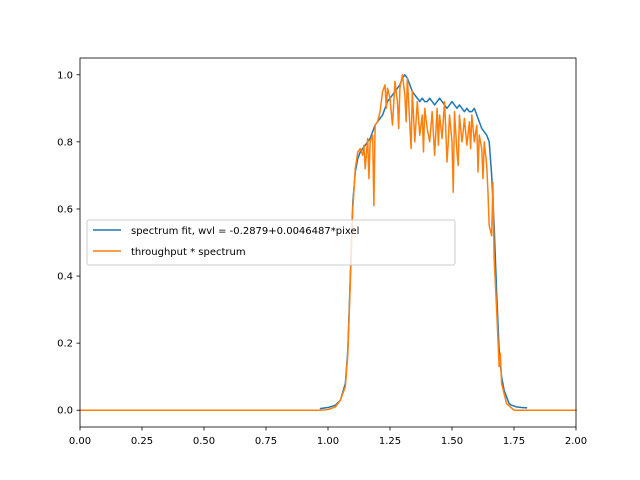 This screenshot has height=480, width=640. I want to click on x-tick-label: 0.75, so click(266, 441).